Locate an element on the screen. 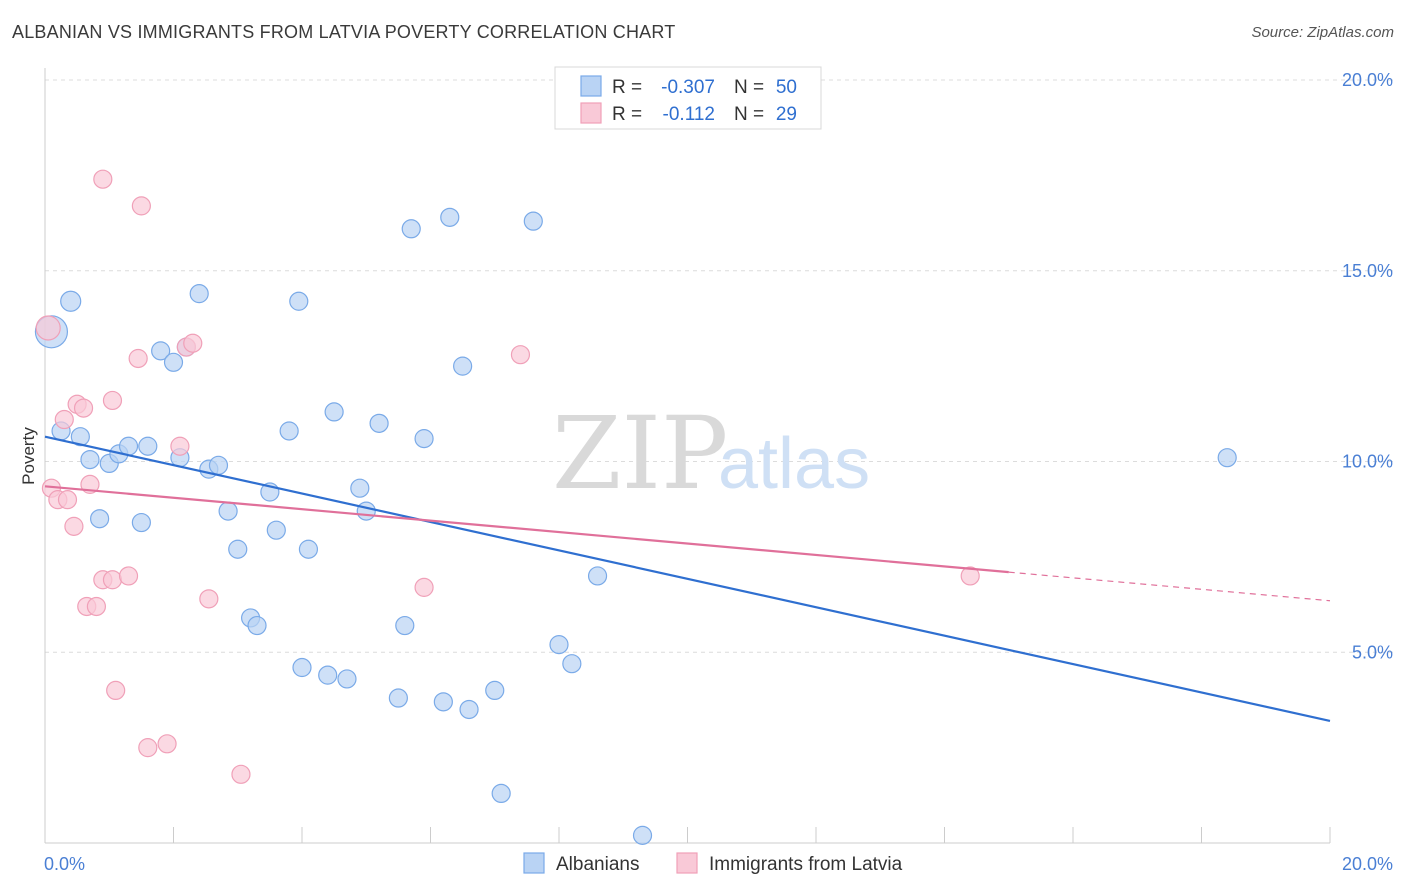 The height and width of the screenshot is (892, 1406). legend-n-value: 50 is located at coordinates (786, 87).